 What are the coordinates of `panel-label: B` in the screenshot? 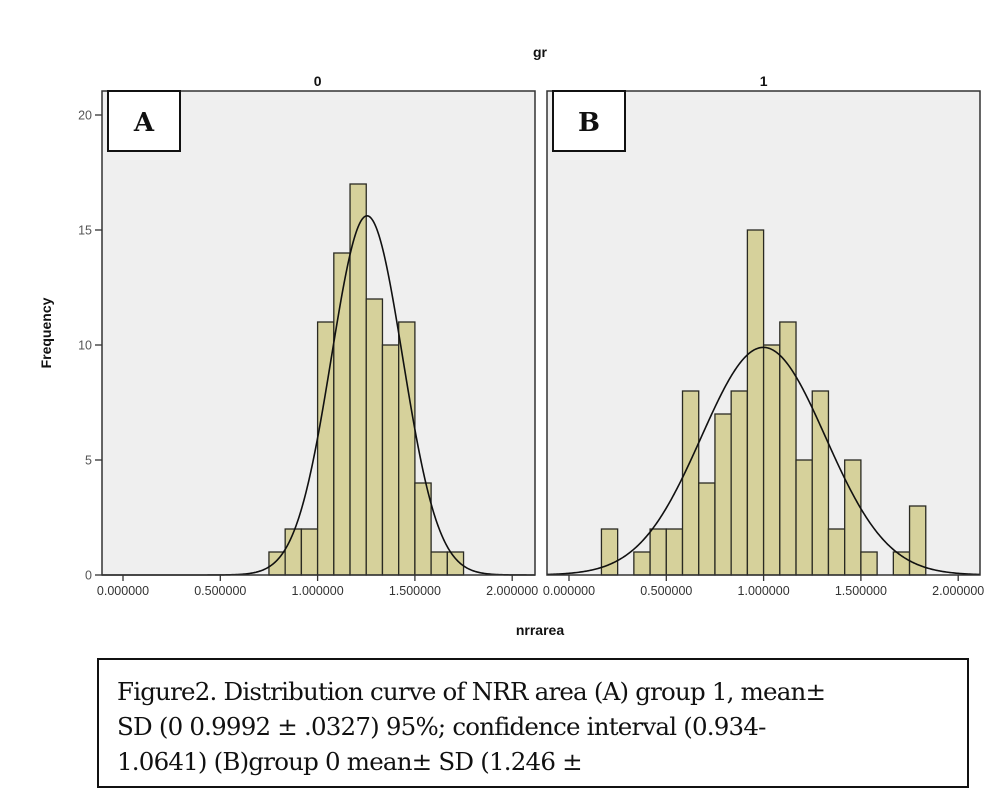 It's located at (589, 123).